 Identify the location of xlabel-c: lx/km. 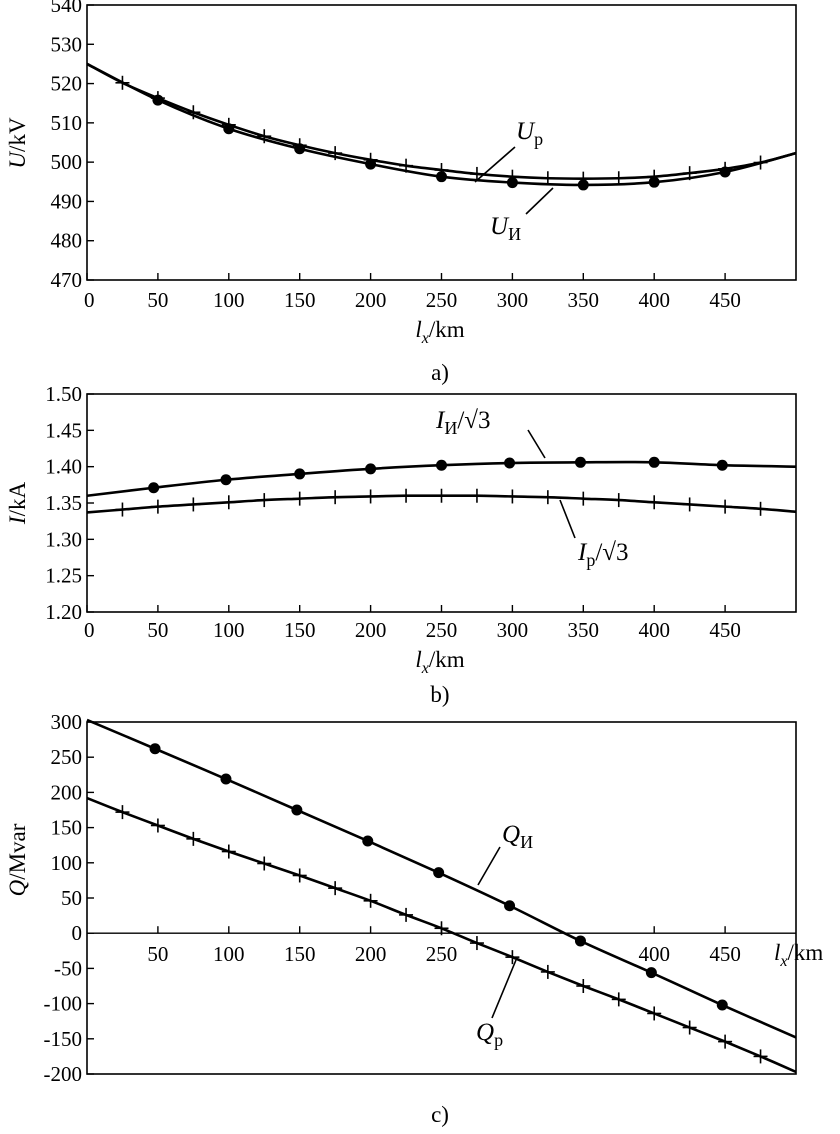
(798, 955).